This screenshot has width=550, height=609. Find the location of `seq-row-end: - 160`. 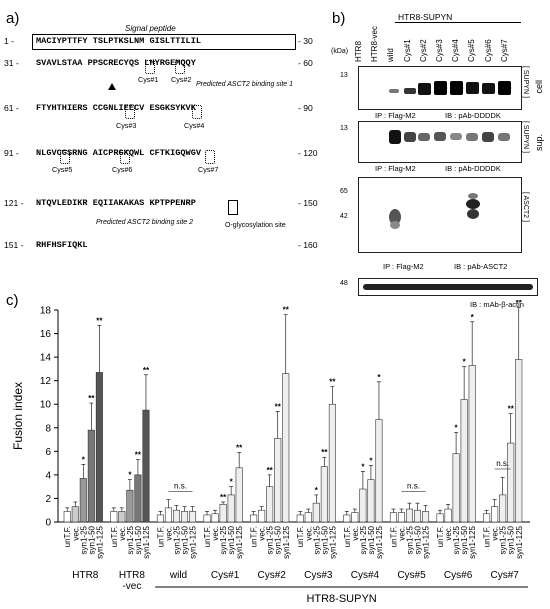

seq-row-end: - 160 is located at coordinates (308, 245).